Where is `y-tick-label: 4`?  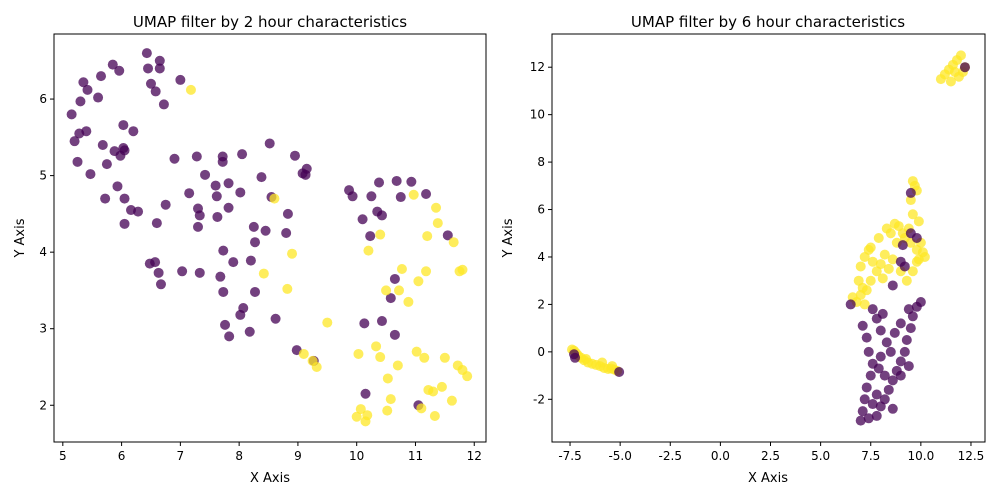 y-tick-label: 4 is located at coordinates (541, 257).